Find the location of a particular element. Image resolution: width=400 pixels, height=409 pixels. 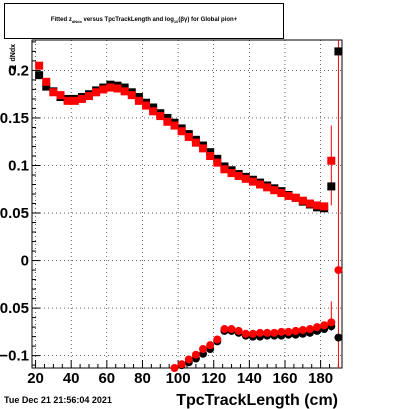

x-tick-label: 120 is located at coordinates (213, 378).